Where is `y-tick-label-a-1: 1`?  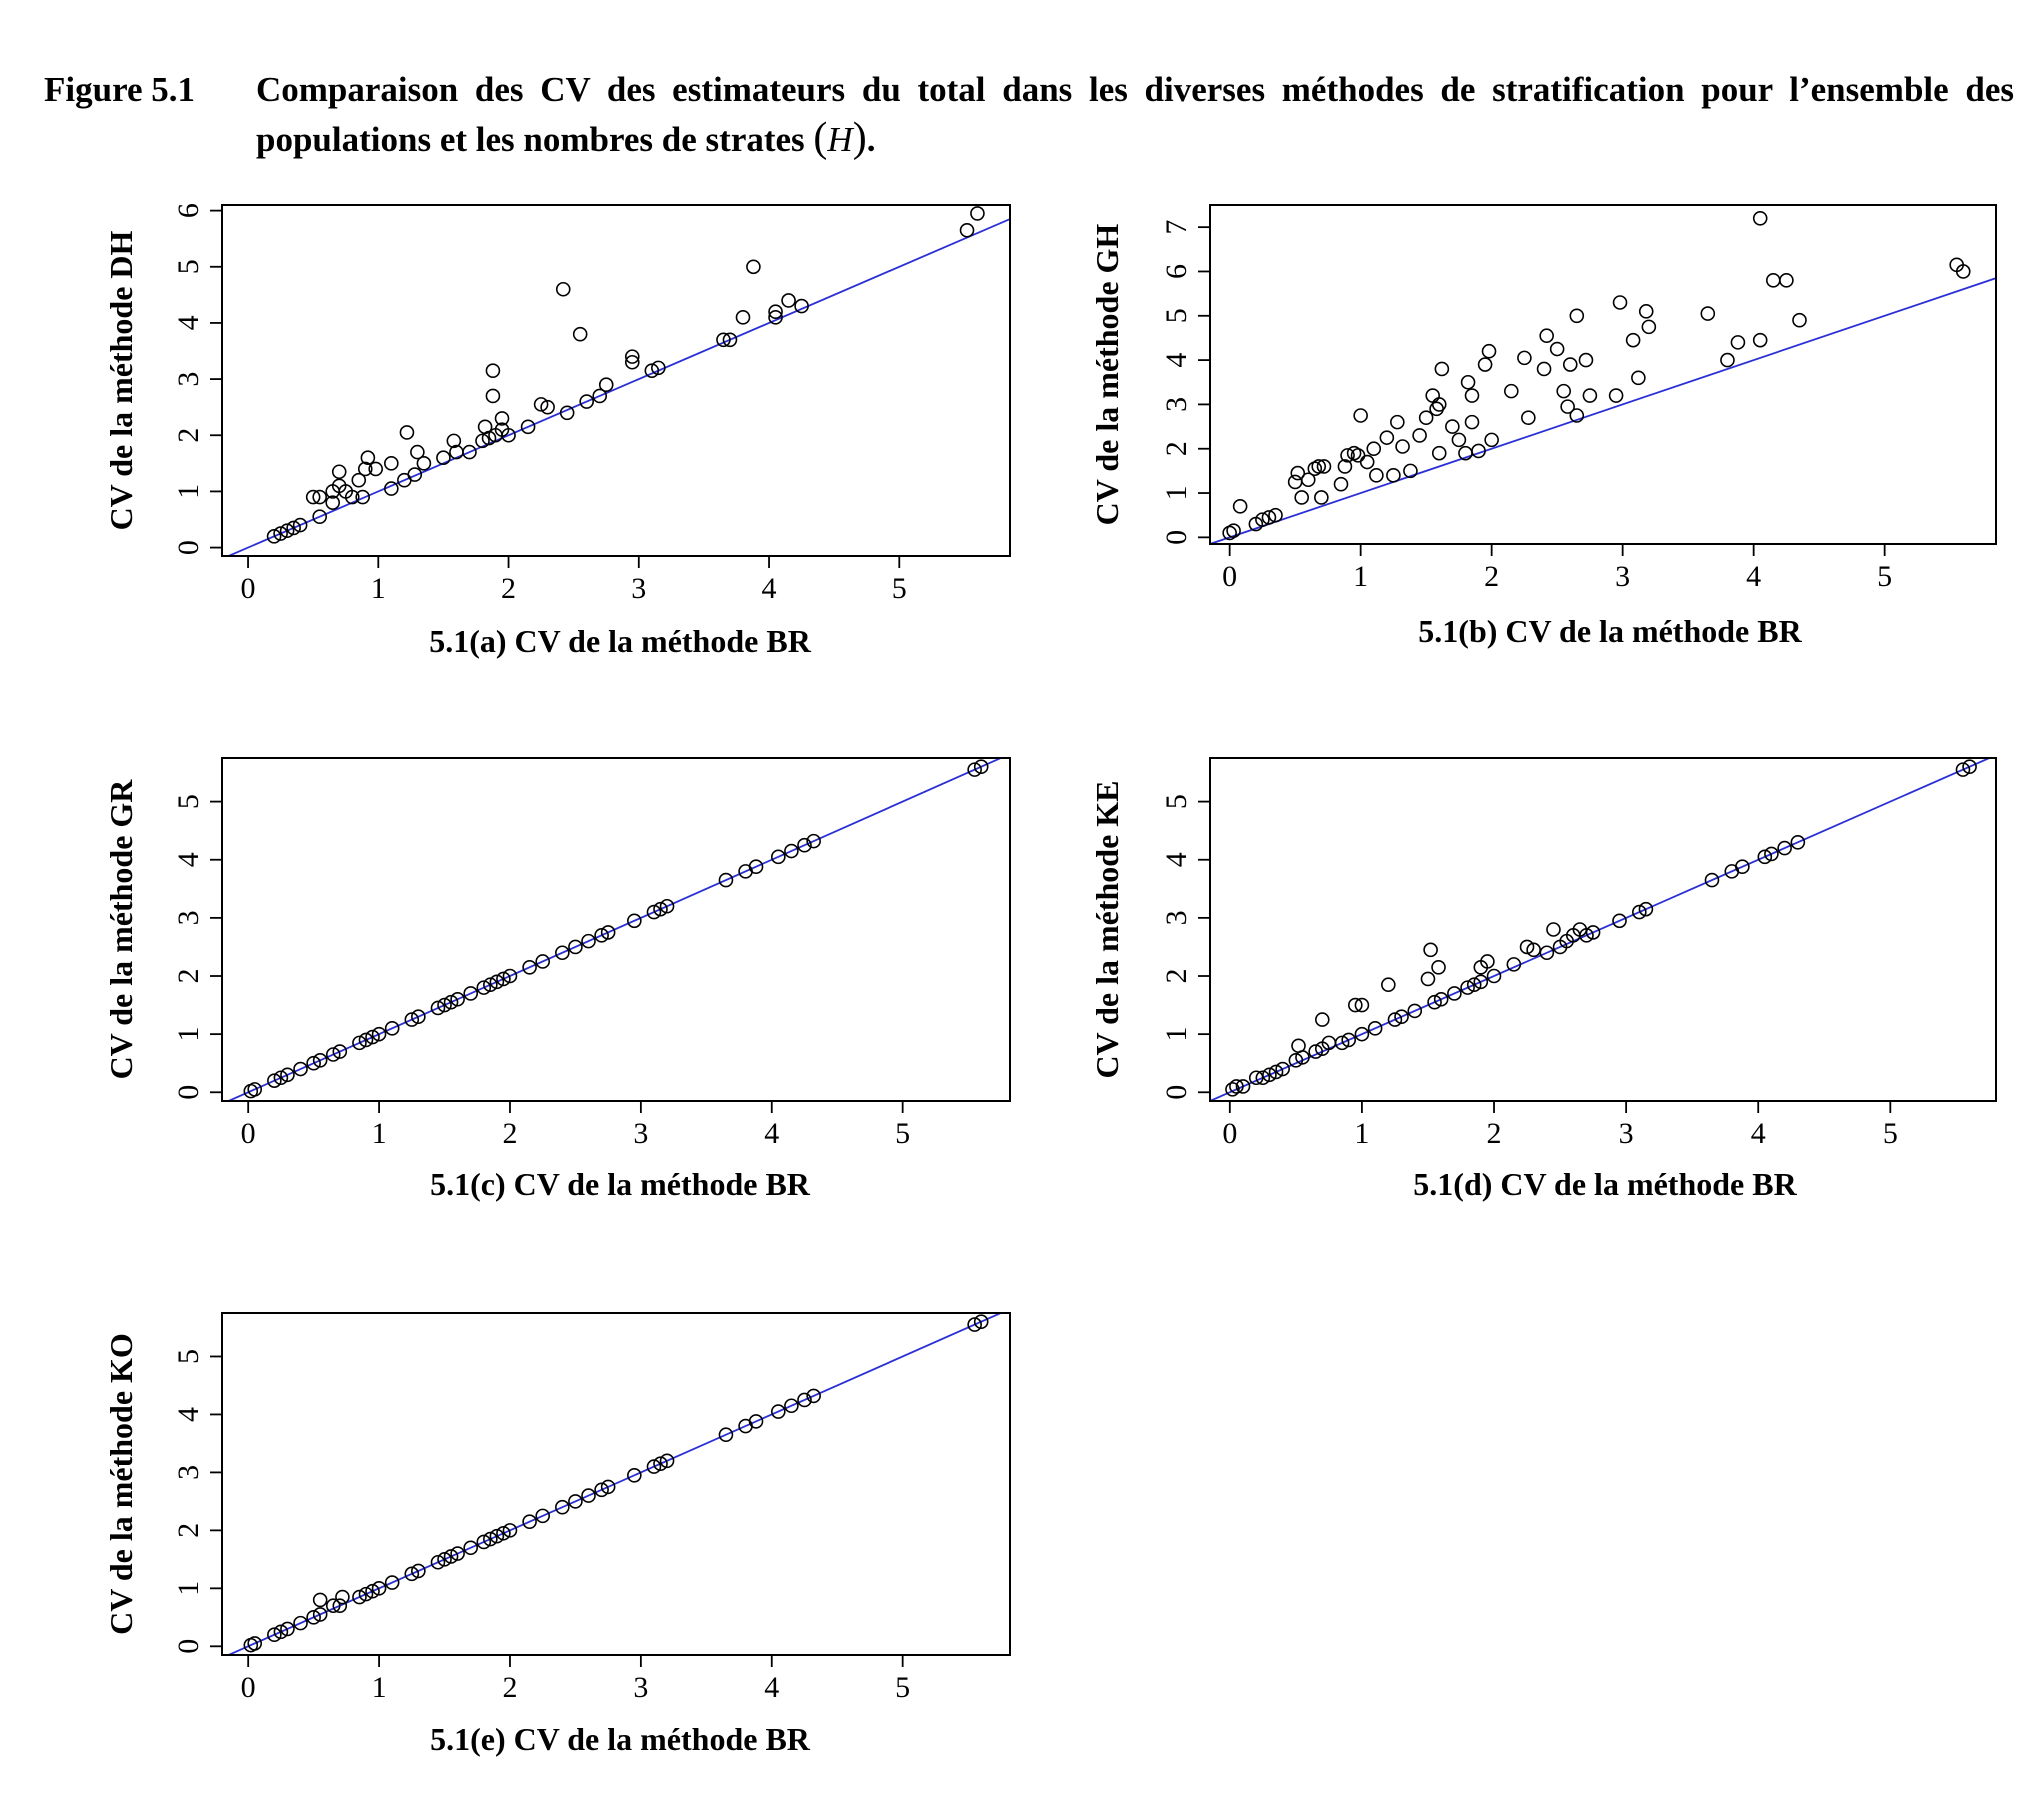 y-tick-label-a-1: 1 is located at coordinates (188, 491).